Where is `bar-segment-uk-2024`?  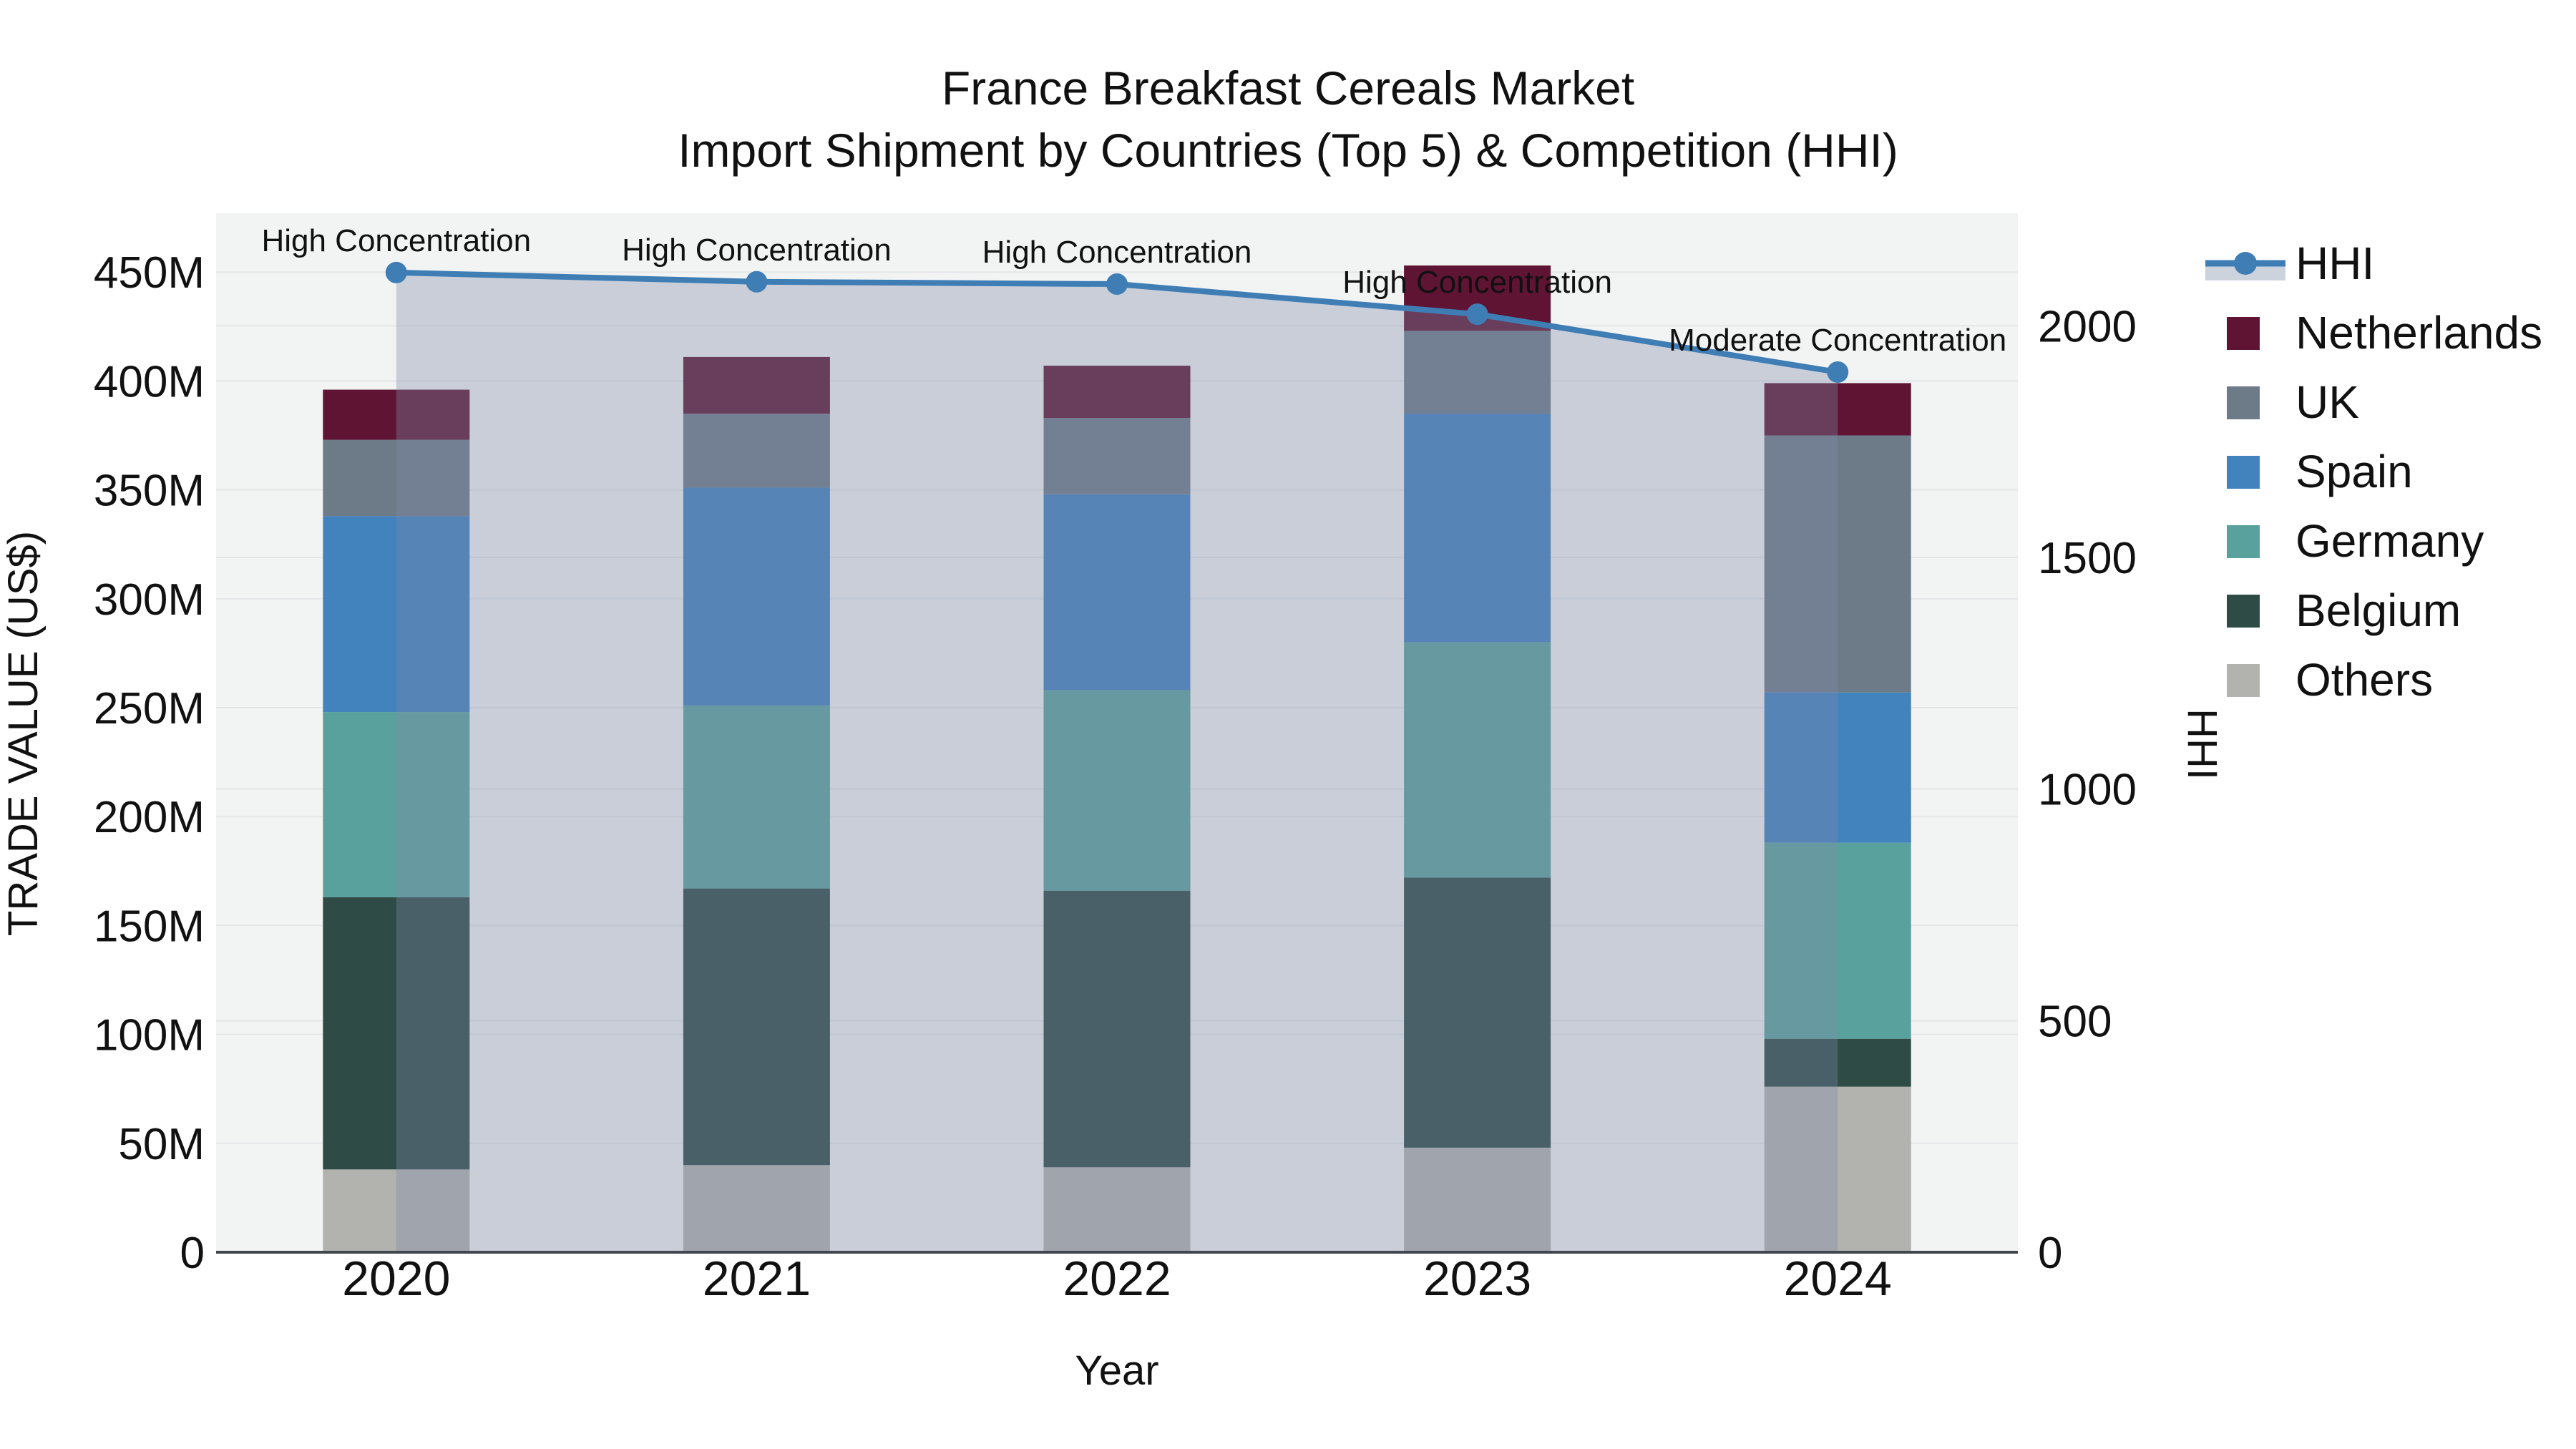 bar-segment-uk-2024 is located at coordinates (1837, 564).